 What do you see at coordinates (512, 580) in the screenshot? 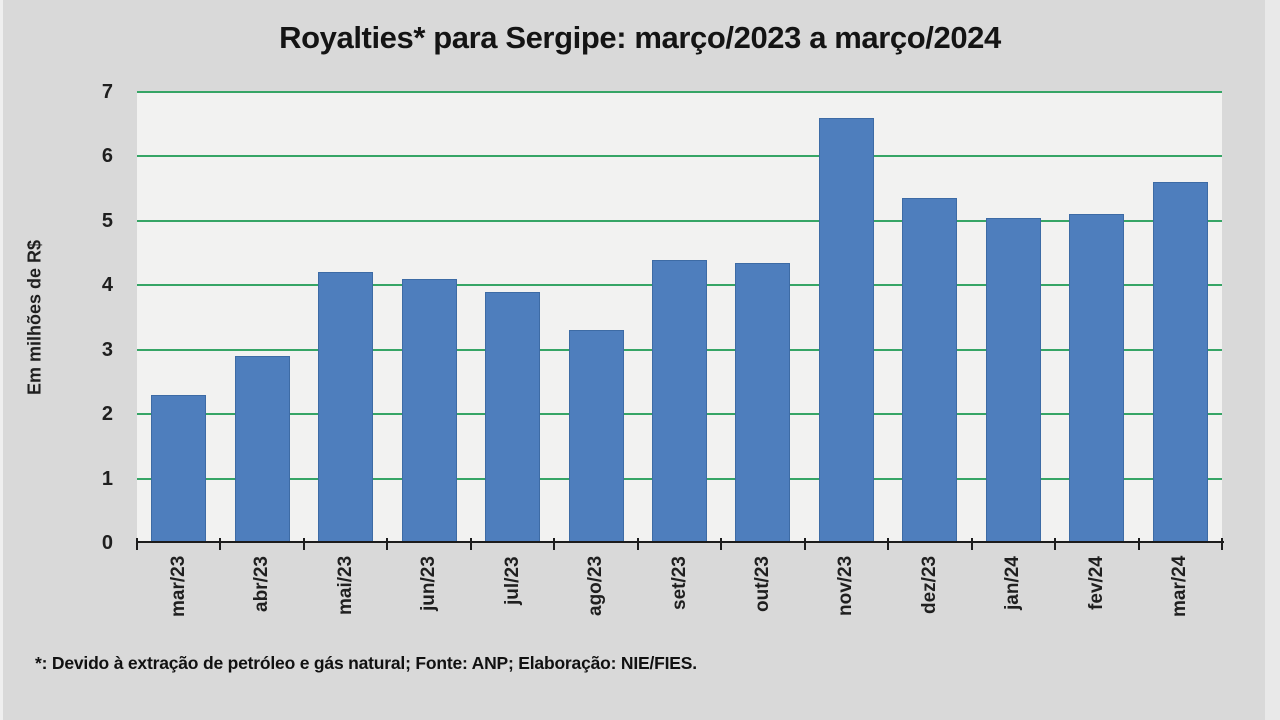
I see `x-tick-label-jul/23: jul/23` at bounding box center [512, 580].